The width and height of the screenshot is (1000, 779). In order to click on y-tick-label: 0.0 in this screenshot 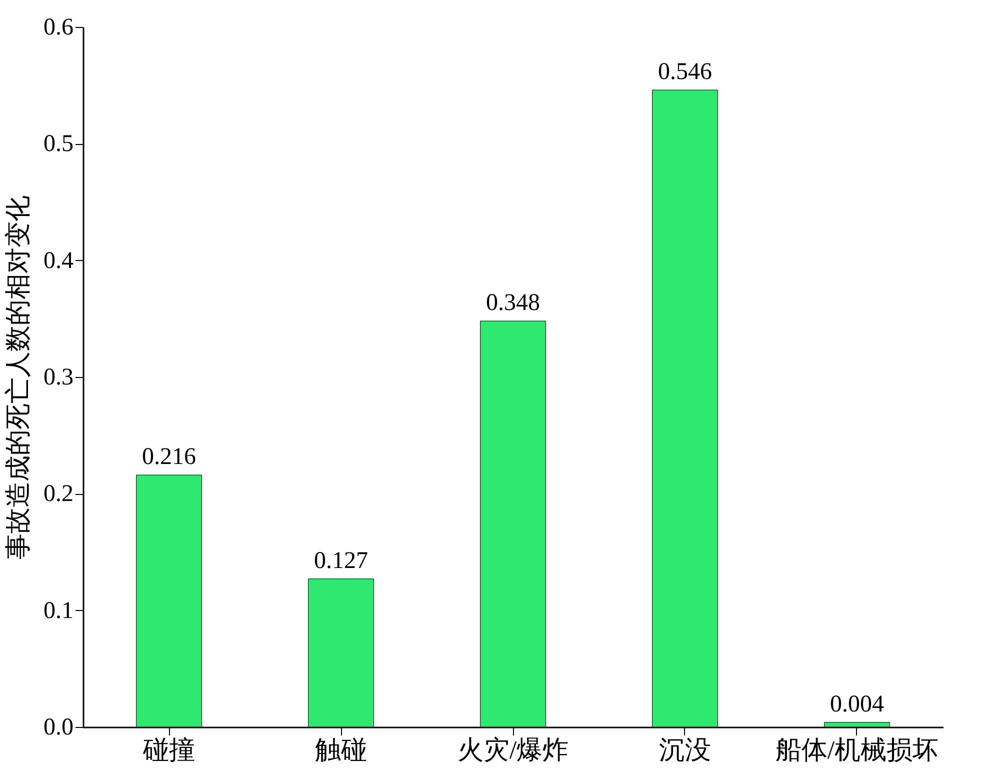, I will do `click(59, 727)`.